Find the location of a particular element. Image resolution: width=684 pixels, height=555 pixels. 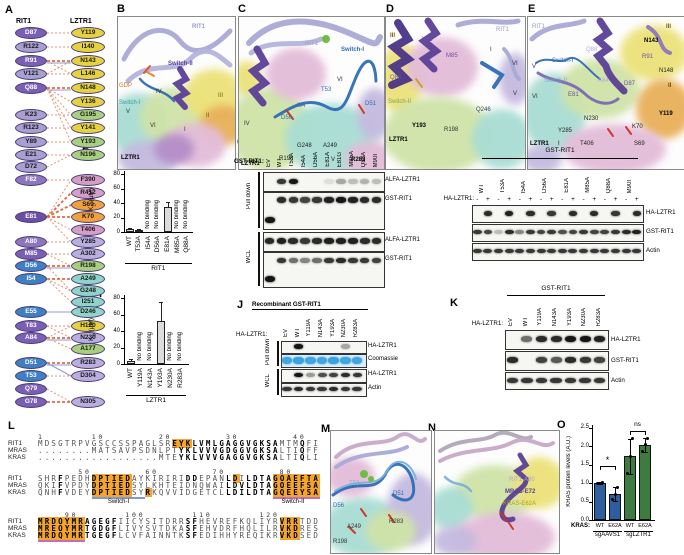

residue-rit1-D56: D56 is located at coordinates (31, 266).